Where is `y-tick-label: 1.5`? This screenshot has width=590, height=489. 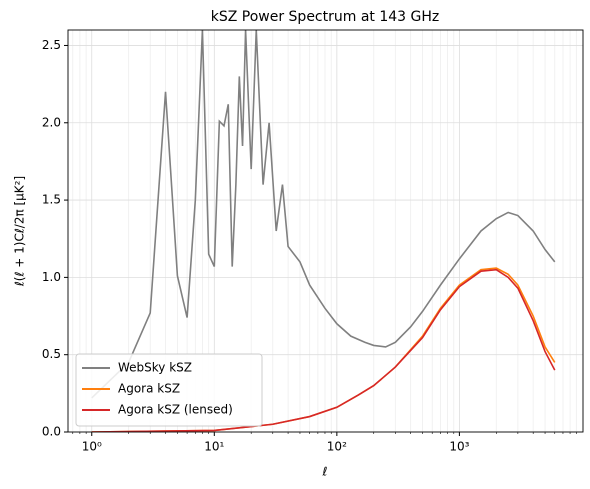
y-tick-label: 1.5 is located at coordinates (51, 200).